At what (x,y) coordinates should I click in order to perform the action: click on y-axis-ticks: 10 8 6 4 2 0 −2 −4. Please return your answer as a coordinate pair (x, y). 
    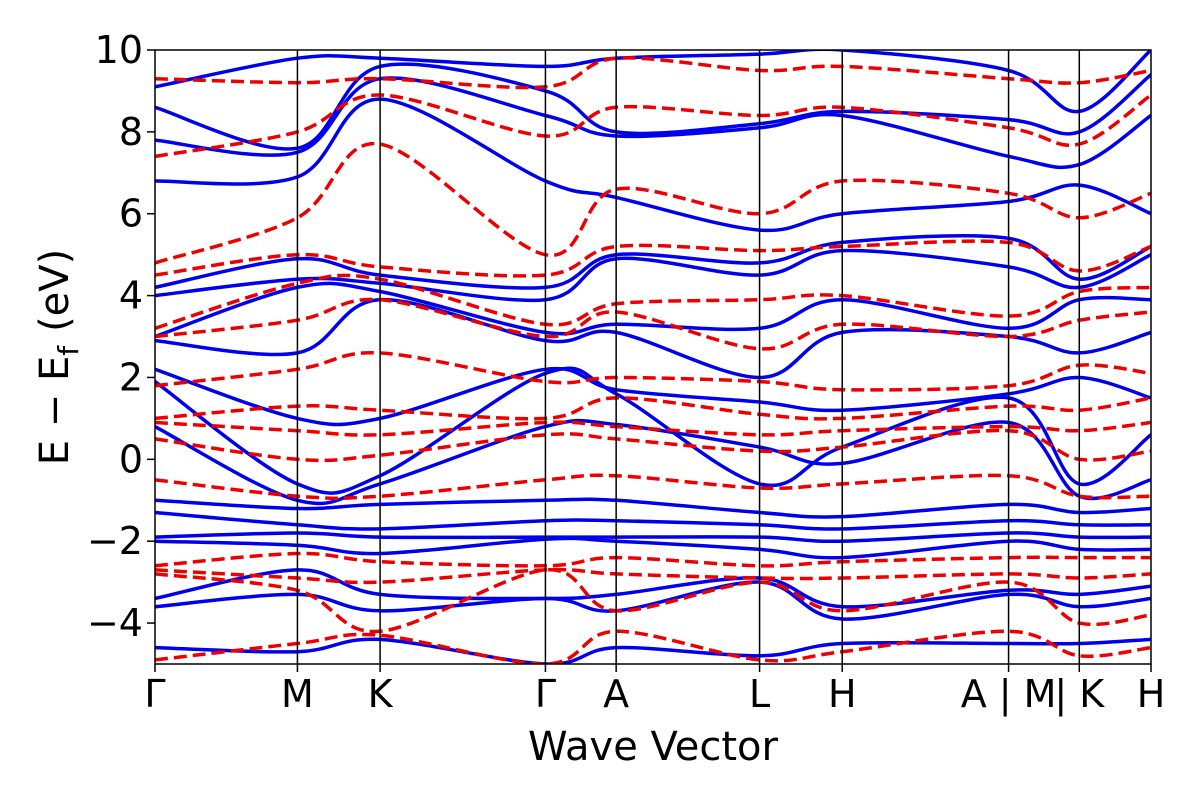
    Looking at the image, I should click on (121, 336).